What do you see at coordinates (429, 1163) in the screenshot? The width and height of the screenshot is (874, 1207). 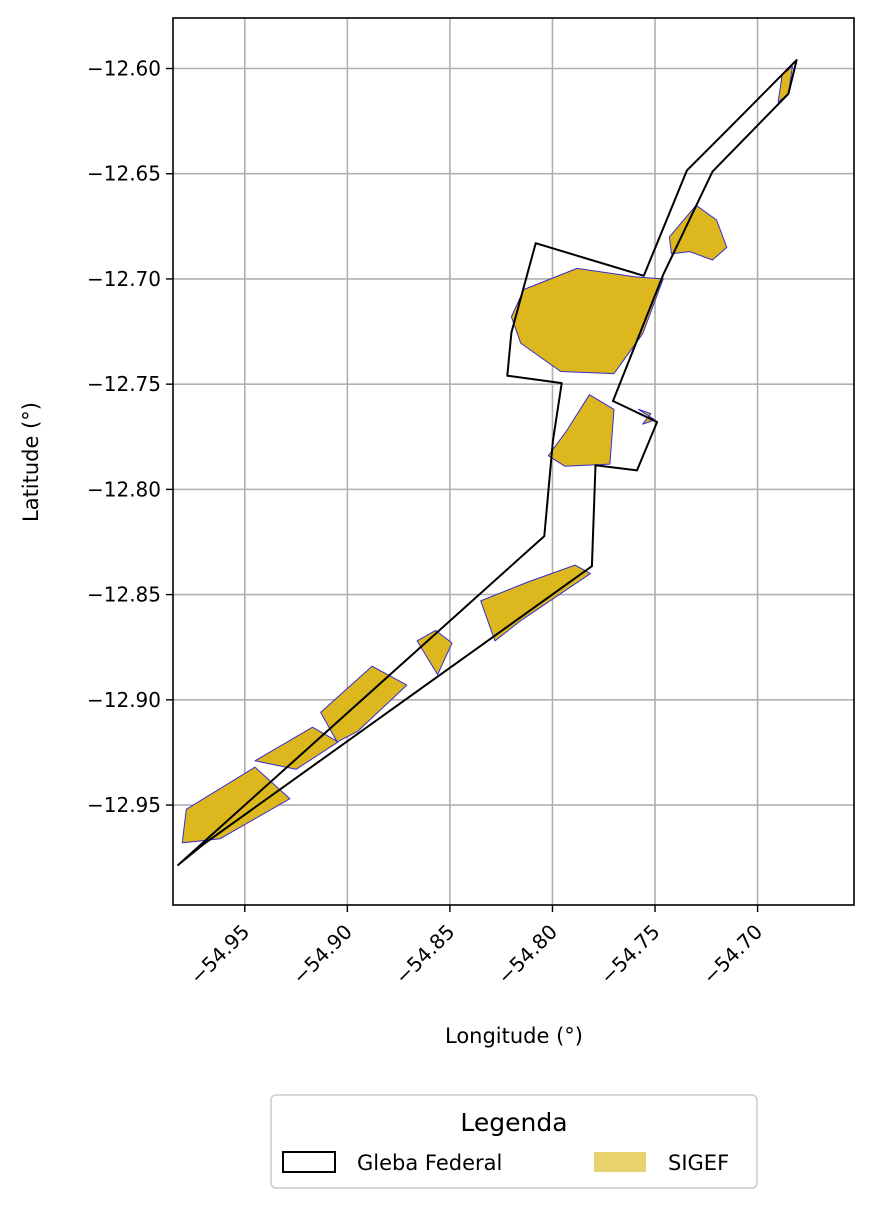 I see `legend-label-gleba: Gleba Federal` at bounding box center [429, 1163].